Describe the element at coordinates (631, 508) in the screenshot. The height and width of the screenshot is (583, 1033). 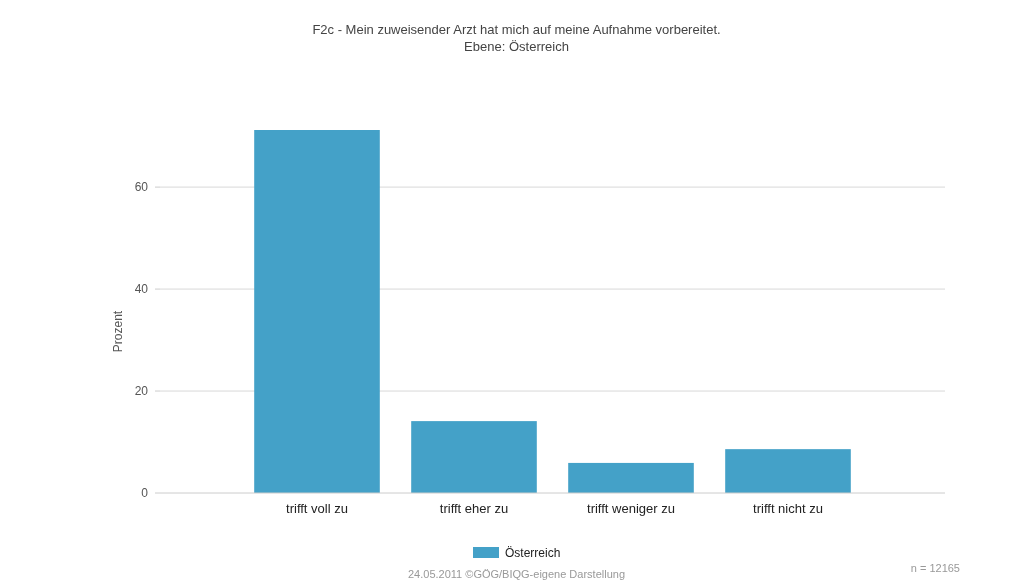
I see `x-tick-label: trifft weniger zu` at that location.